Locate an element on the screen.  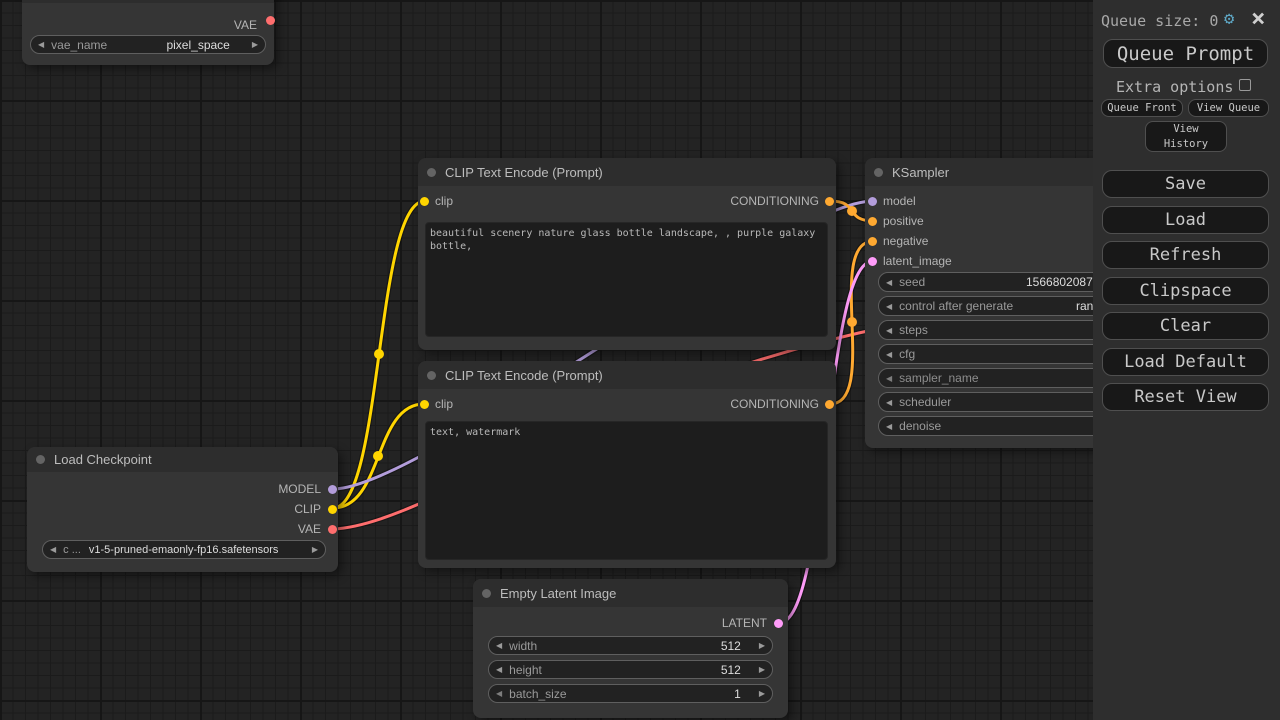
reset-view-button: Reset View is located at coordinates (1185, 397).